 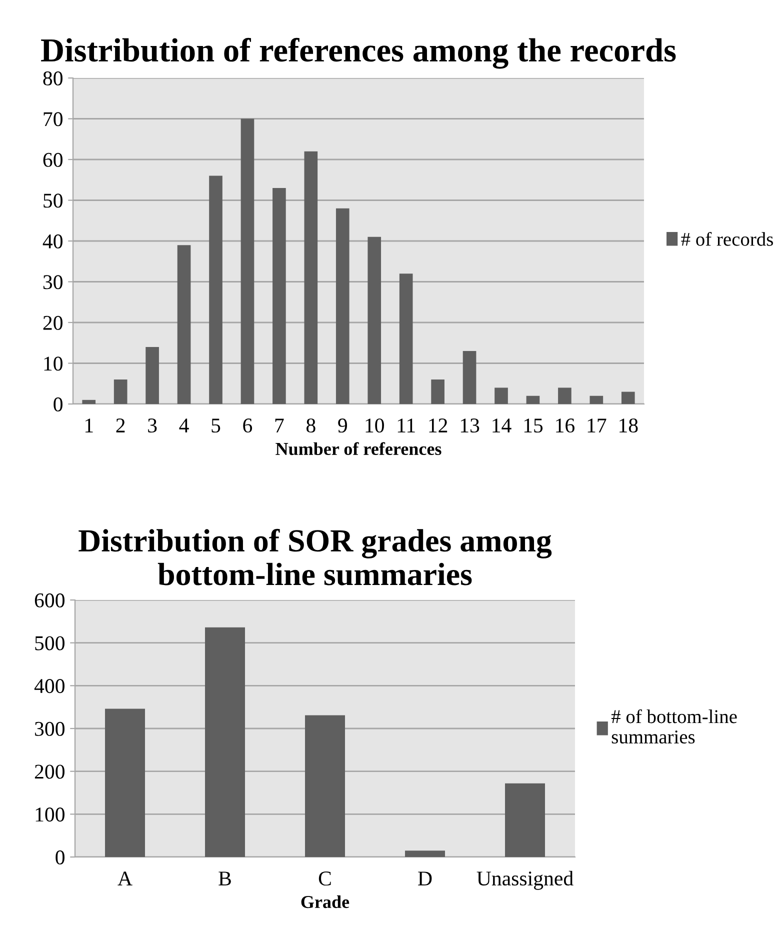 What do you see at coordinates (52, 241) in the screenshot?
I see `y-tick-label: 40` at bounding box center [52, 241].